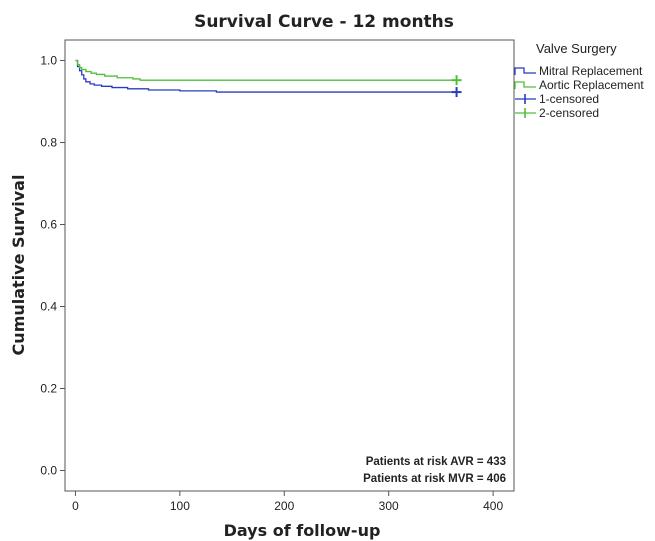 This screenshot has height=541, width=655. I want to click on legend-entry-3: 1-censored, so click(557, 99).